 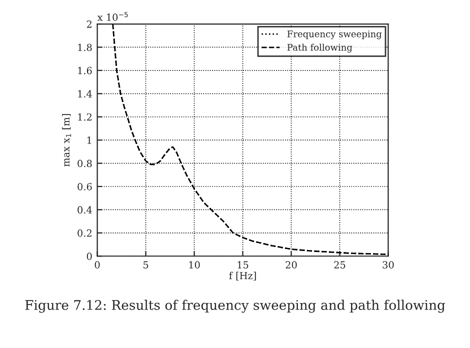 I want to click on x-tick-label: 20, so click(x=291, y=265).